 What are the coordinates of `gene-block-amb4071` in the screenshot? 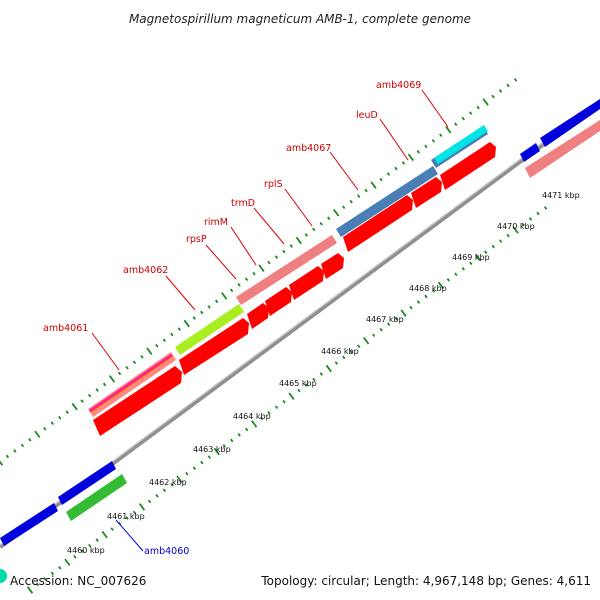 It's located at (562, 149).